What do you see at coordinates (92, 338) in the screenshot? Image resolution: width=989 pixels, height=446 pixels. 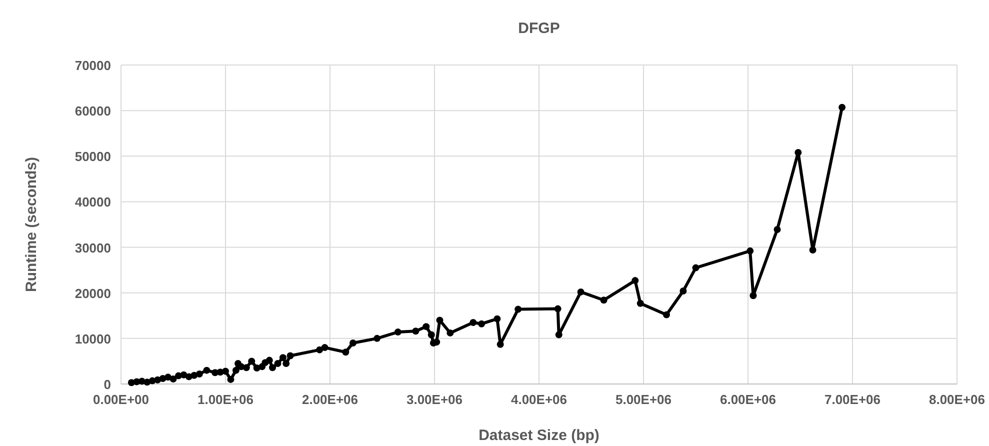 I see `y-tick-label: 10000` at bounding box center [92, 338].